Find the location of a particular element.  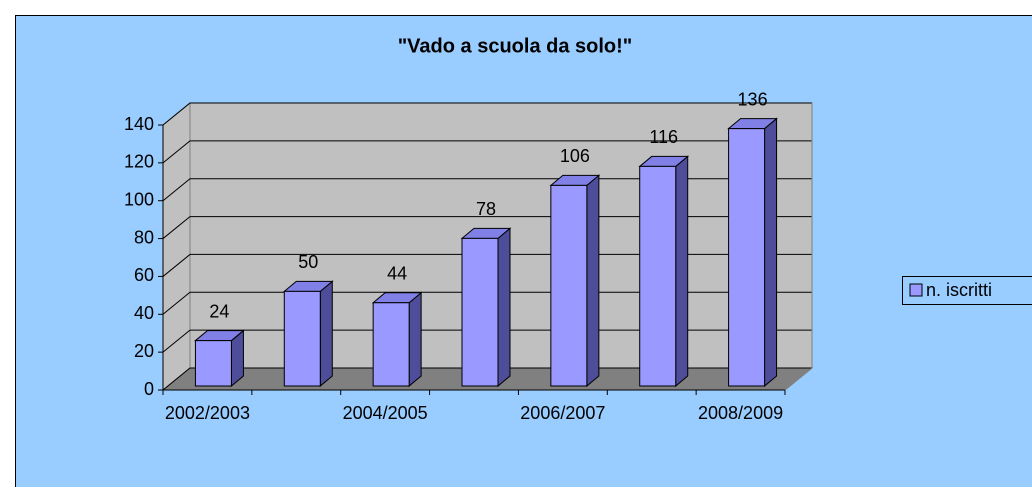

y-tick-label: 20 is located at coordinates (144, 351).